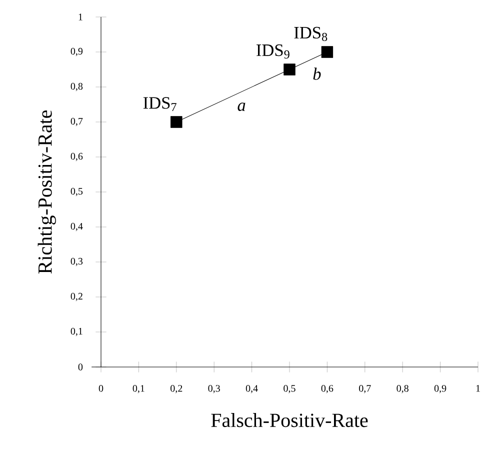 The image size is (482, 473). Describe the element at coordinates (138, 389) in the screenshot. I see `x-tick-label: 0,1` at that location.